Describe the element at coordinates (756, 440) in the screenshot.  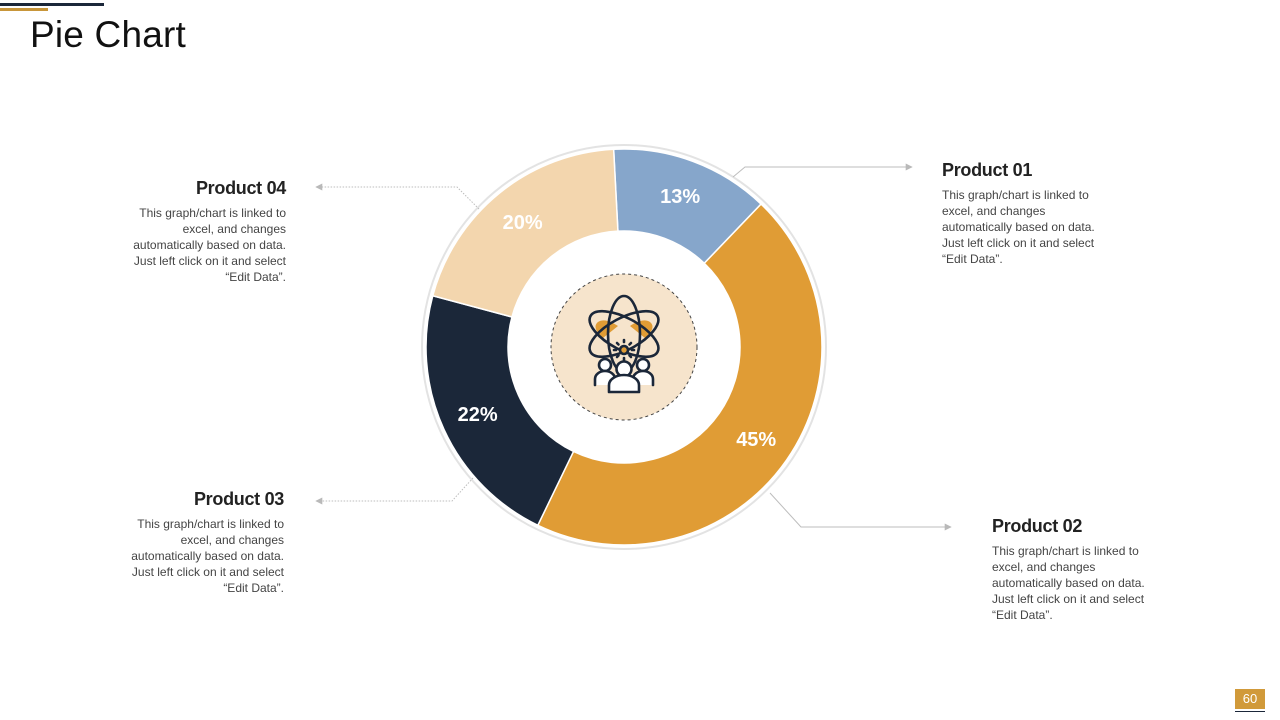
I see `slice-label-product-02: 45%` at that location.